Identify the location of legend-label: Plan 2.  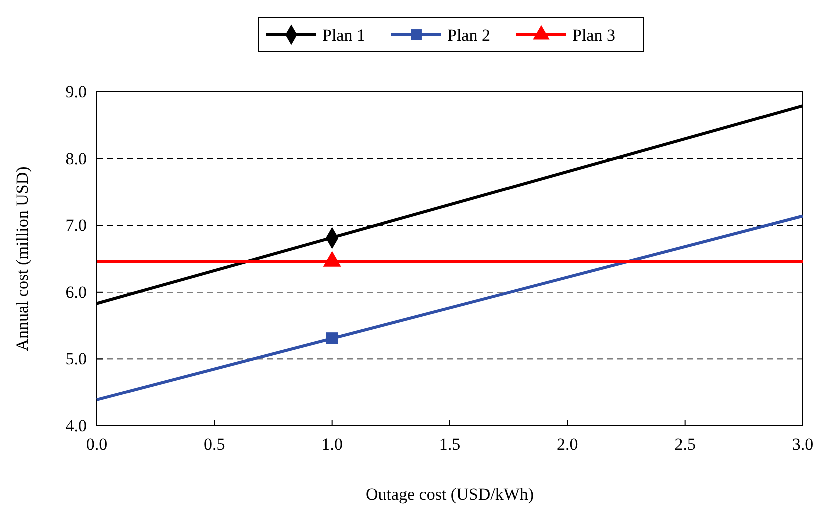
(469, 35).